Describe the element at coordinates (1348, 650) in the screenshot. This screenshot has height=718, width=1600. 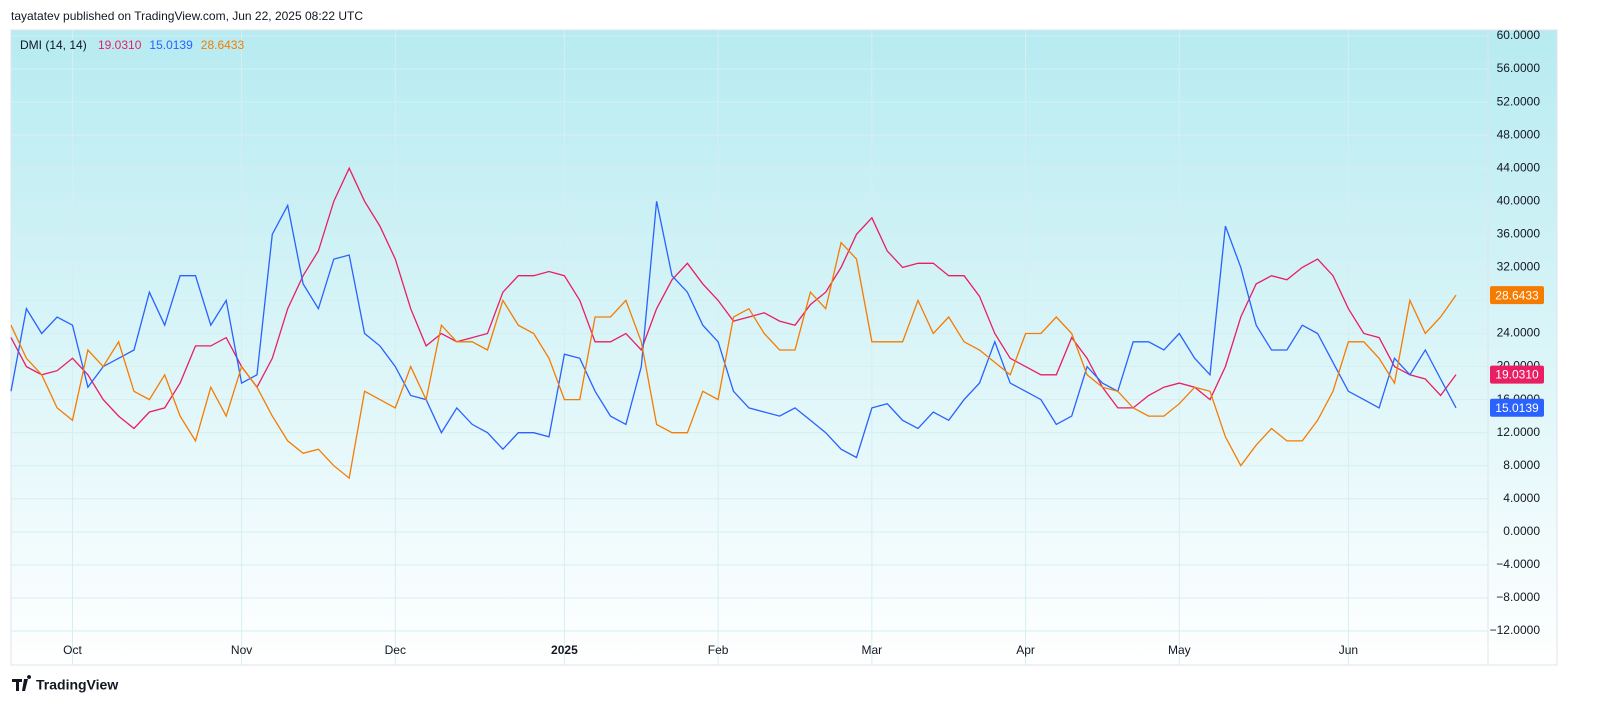
I see `x-tick-label: Jun` at that location.